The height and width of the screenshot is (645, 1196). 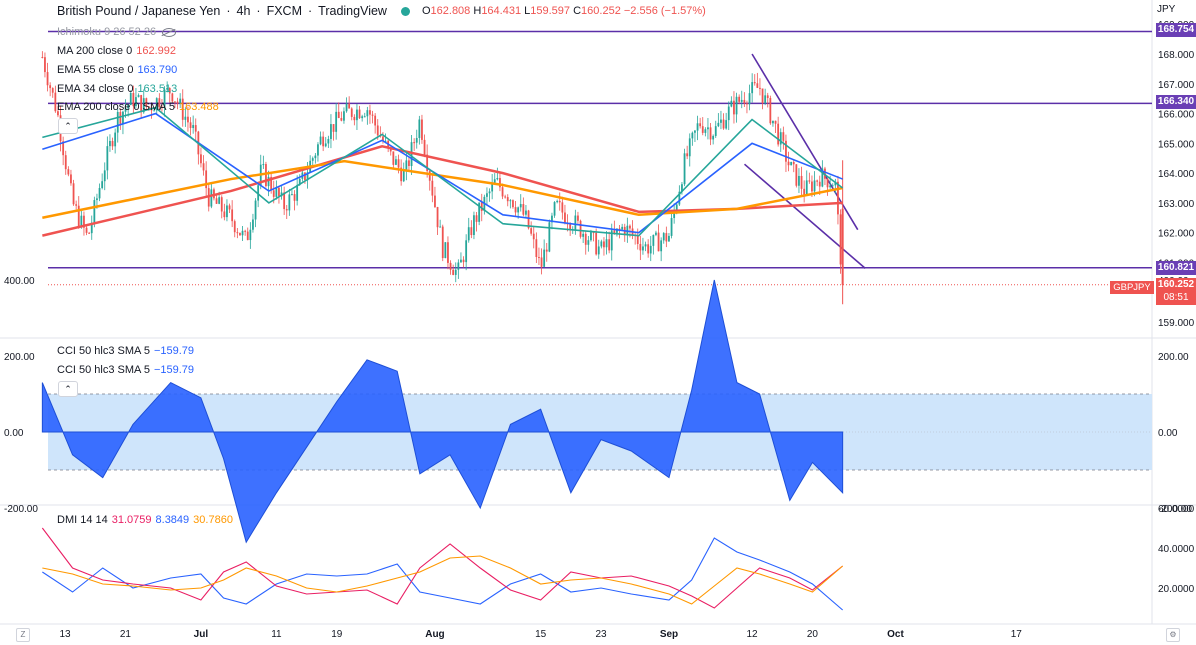 What do you see at coordinates (117, 89) in the screenshot?
I see `legend-ema34: EMA 34 close 0 163.513` at bounding box center [117, 89].